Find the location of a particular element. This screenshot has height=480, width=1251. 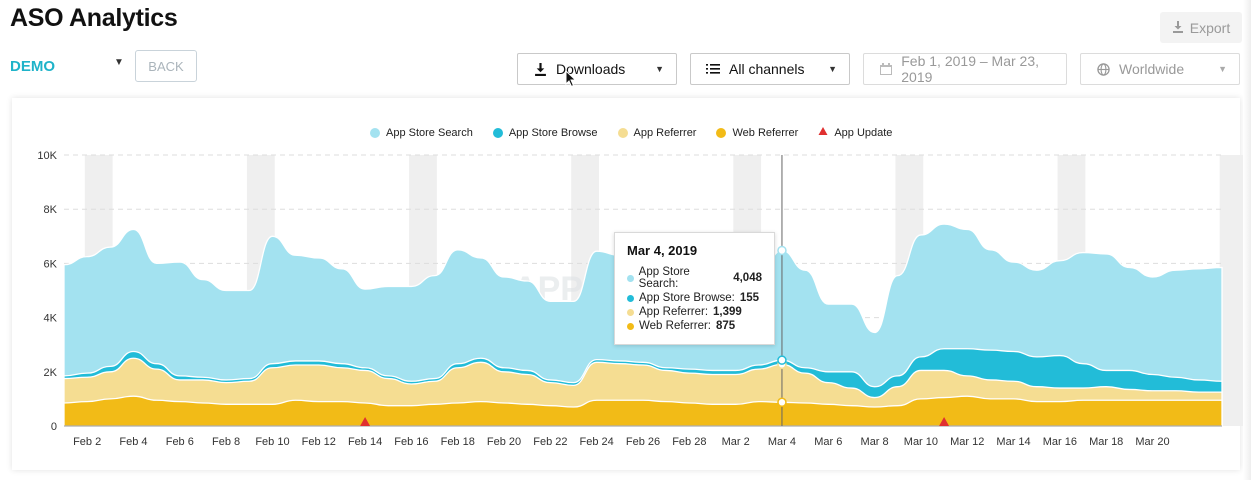

tooltip-date: Mar 4, 2019 is located at coordinates (662, 250).